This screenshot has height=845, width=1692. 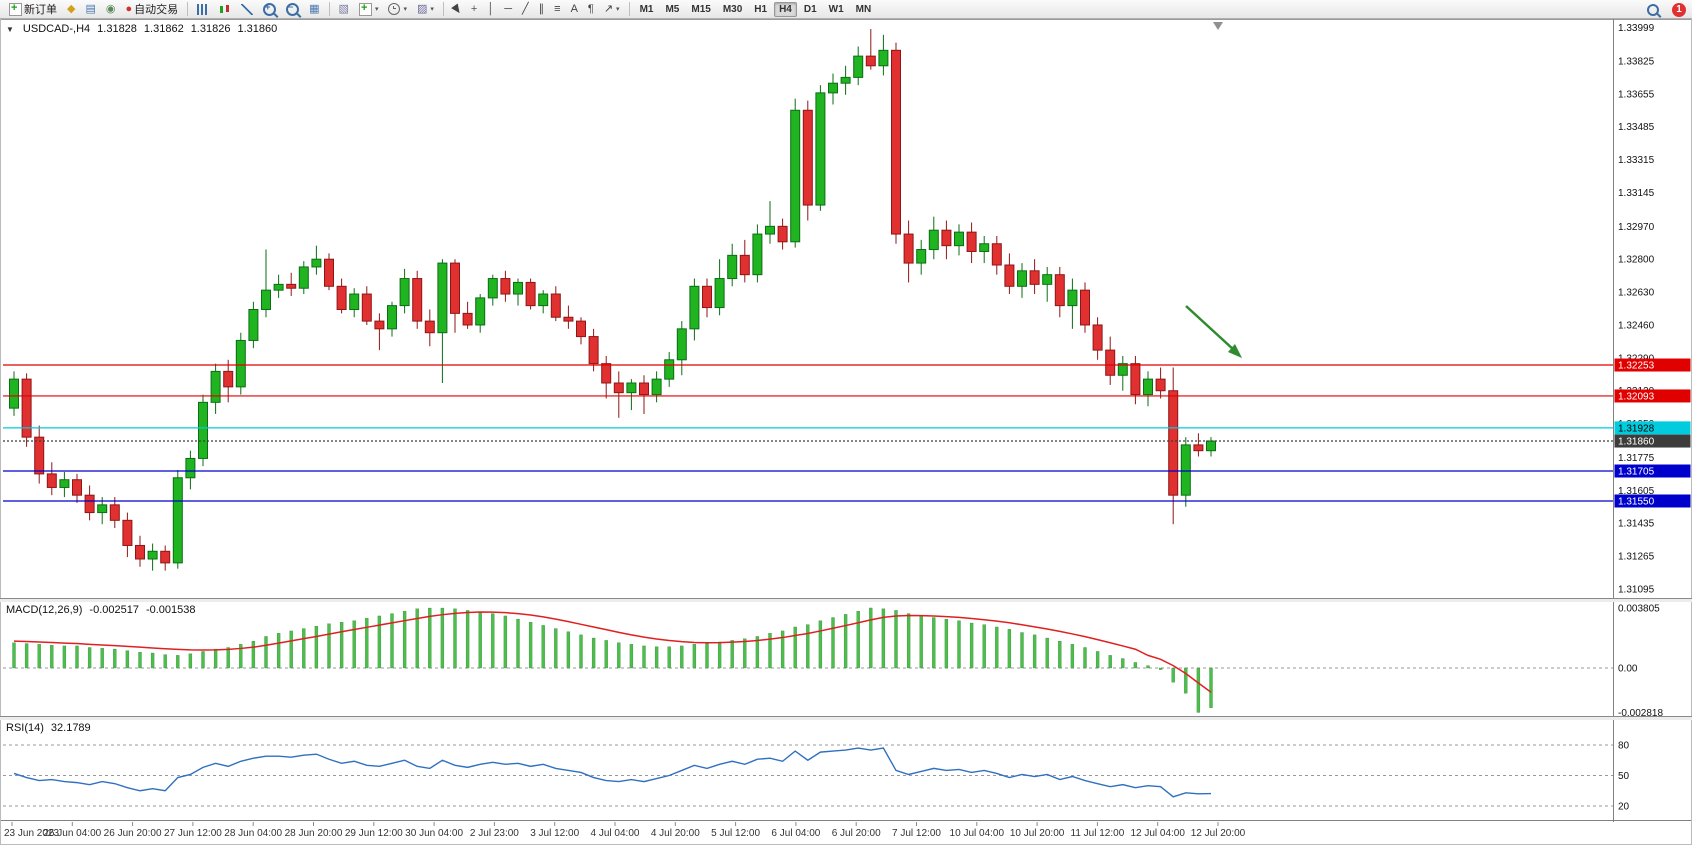 I want to click on hline-button: ─, so click(x=508, y=9).